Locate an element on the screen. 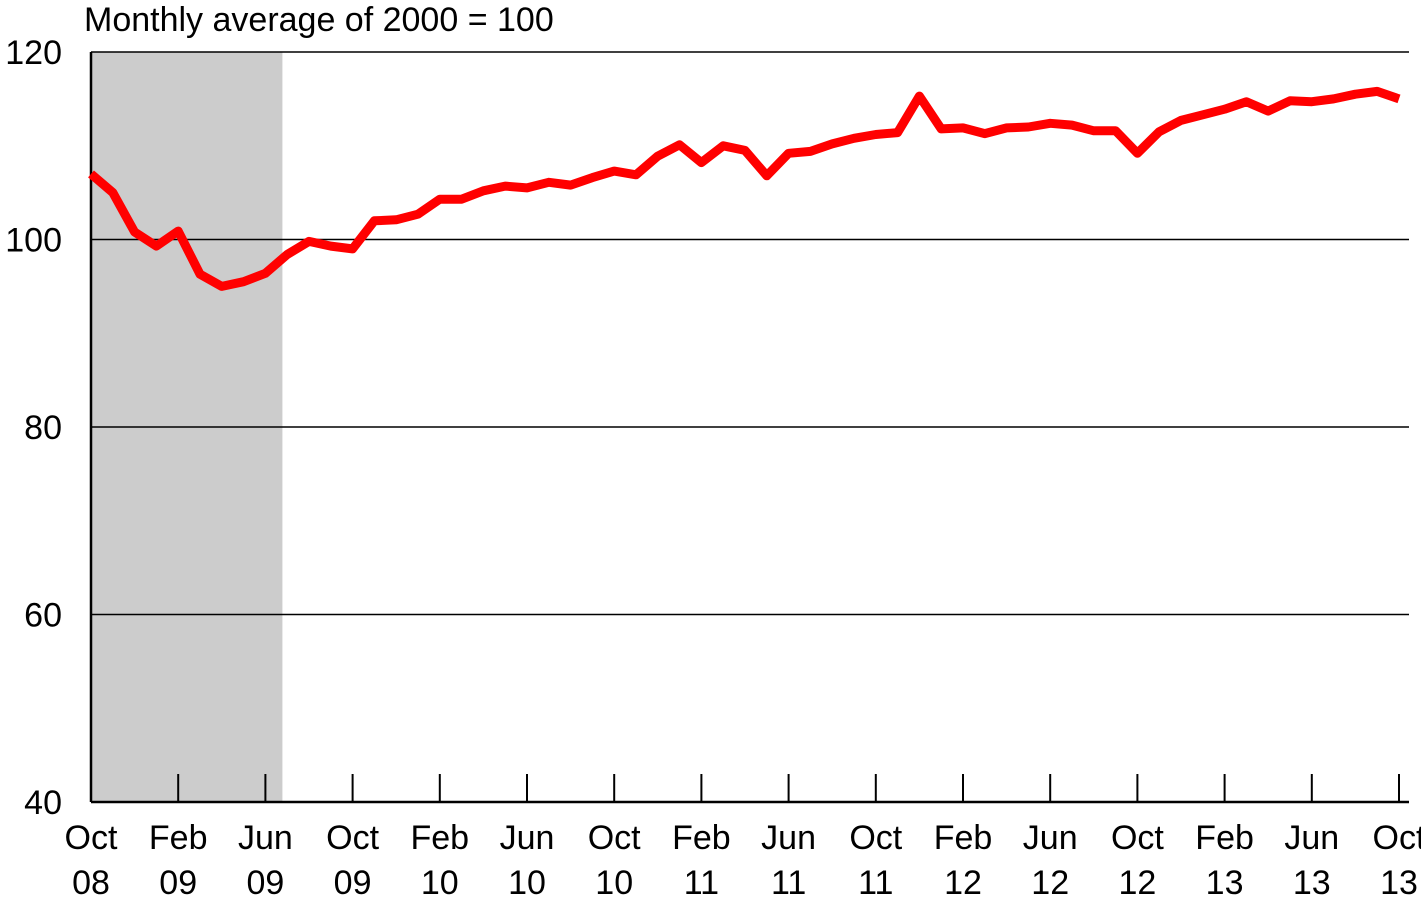  y-tick-label: 40 is located at coordinates (43, 803).